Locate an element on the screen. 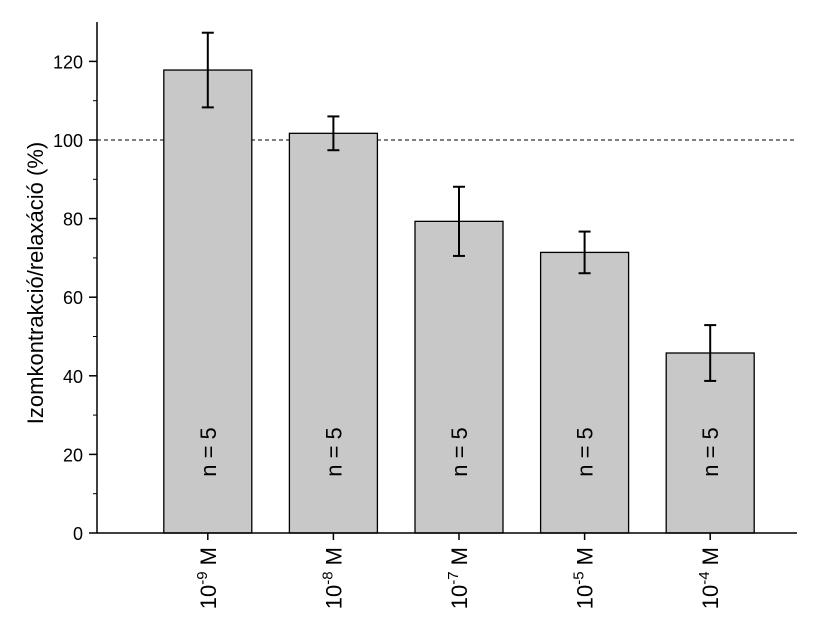 Image resolution: width=819 pixels, height=642 pixels. x-tick-label: 10-7 M is located at coordinates (458, 578).